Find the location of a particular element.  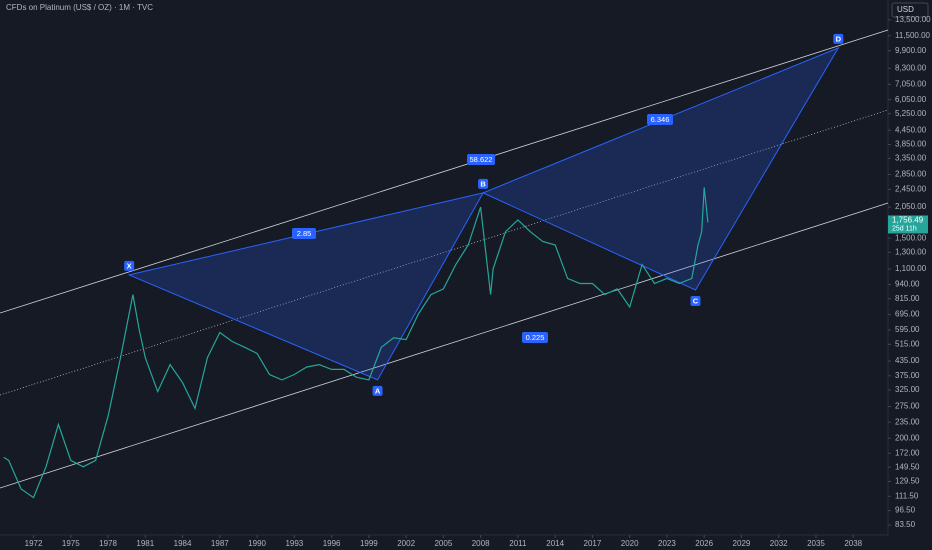

price-label: 1,756.49 is located at coordinates (908, 220).